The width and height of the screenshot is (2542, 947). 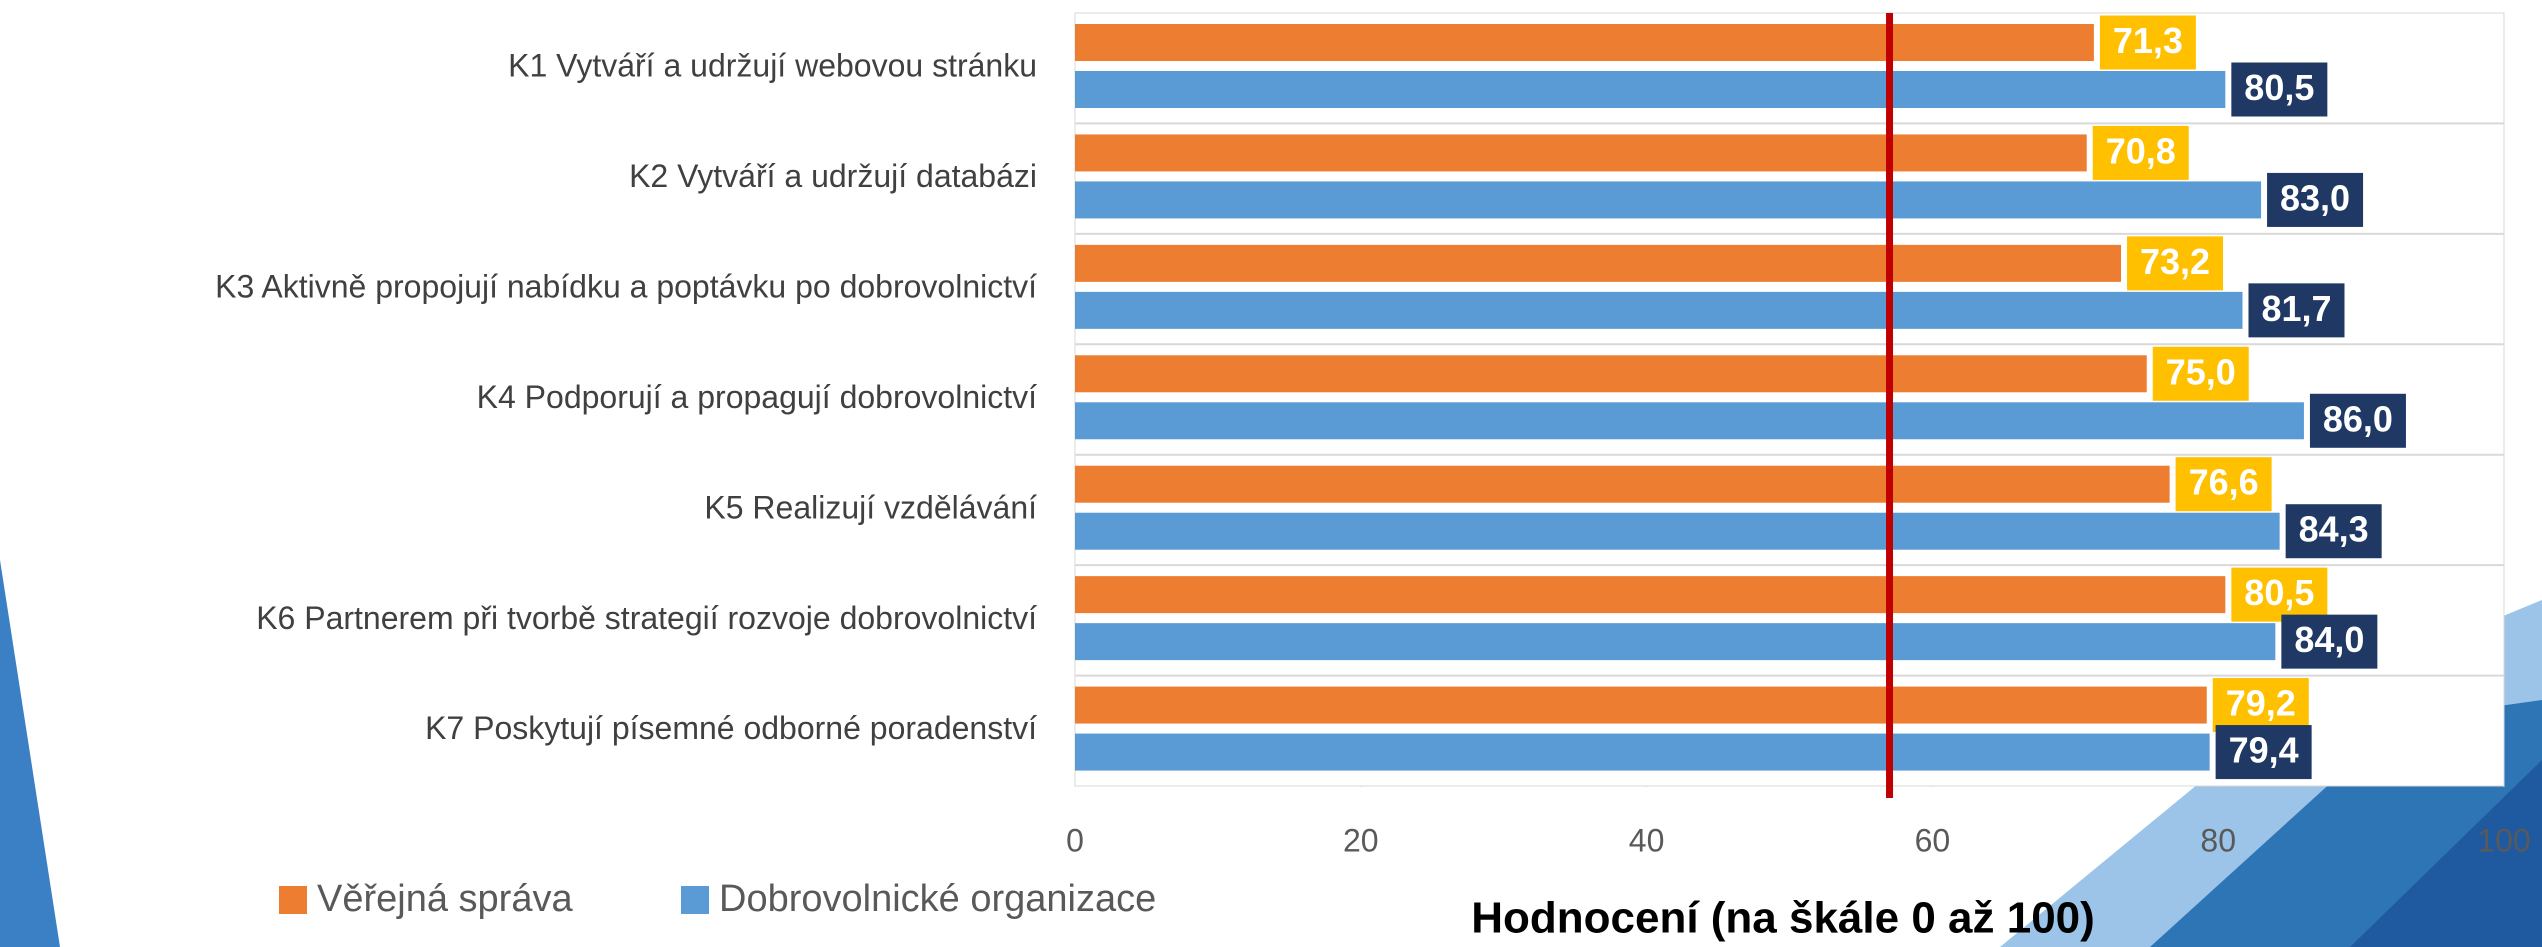 I want to click on value-label: 84,0, so click(x=2329, y=639).